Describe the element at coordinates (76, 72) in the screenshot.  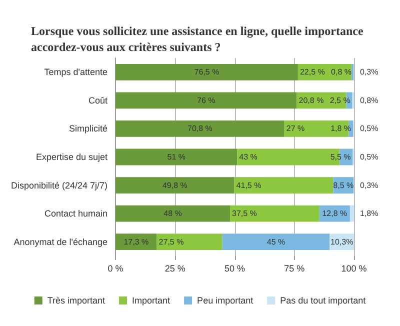
I see `y-tick-label: Temps d'attente` at that location.